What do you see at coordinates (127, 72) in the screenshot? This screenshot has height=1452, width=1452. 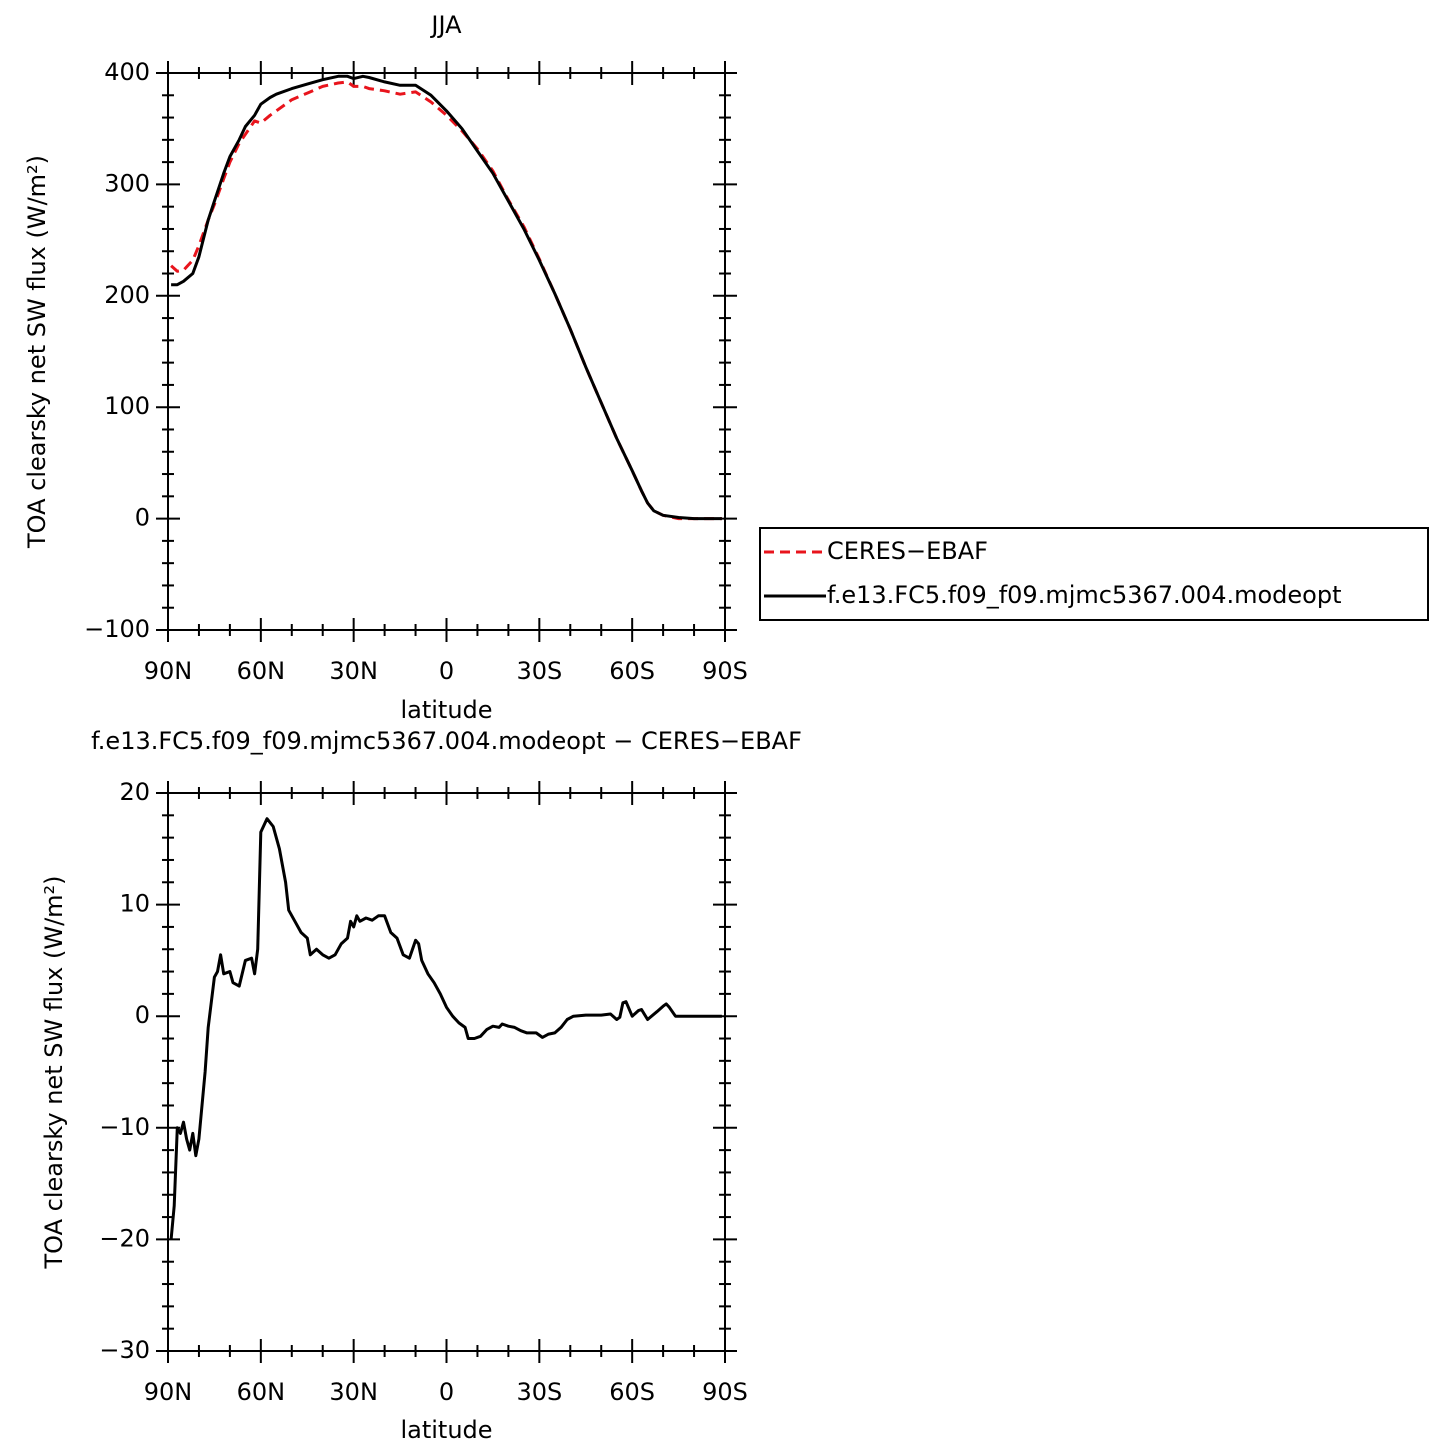 I see `y-tick-label: 400` at bounding box center [127, 72].